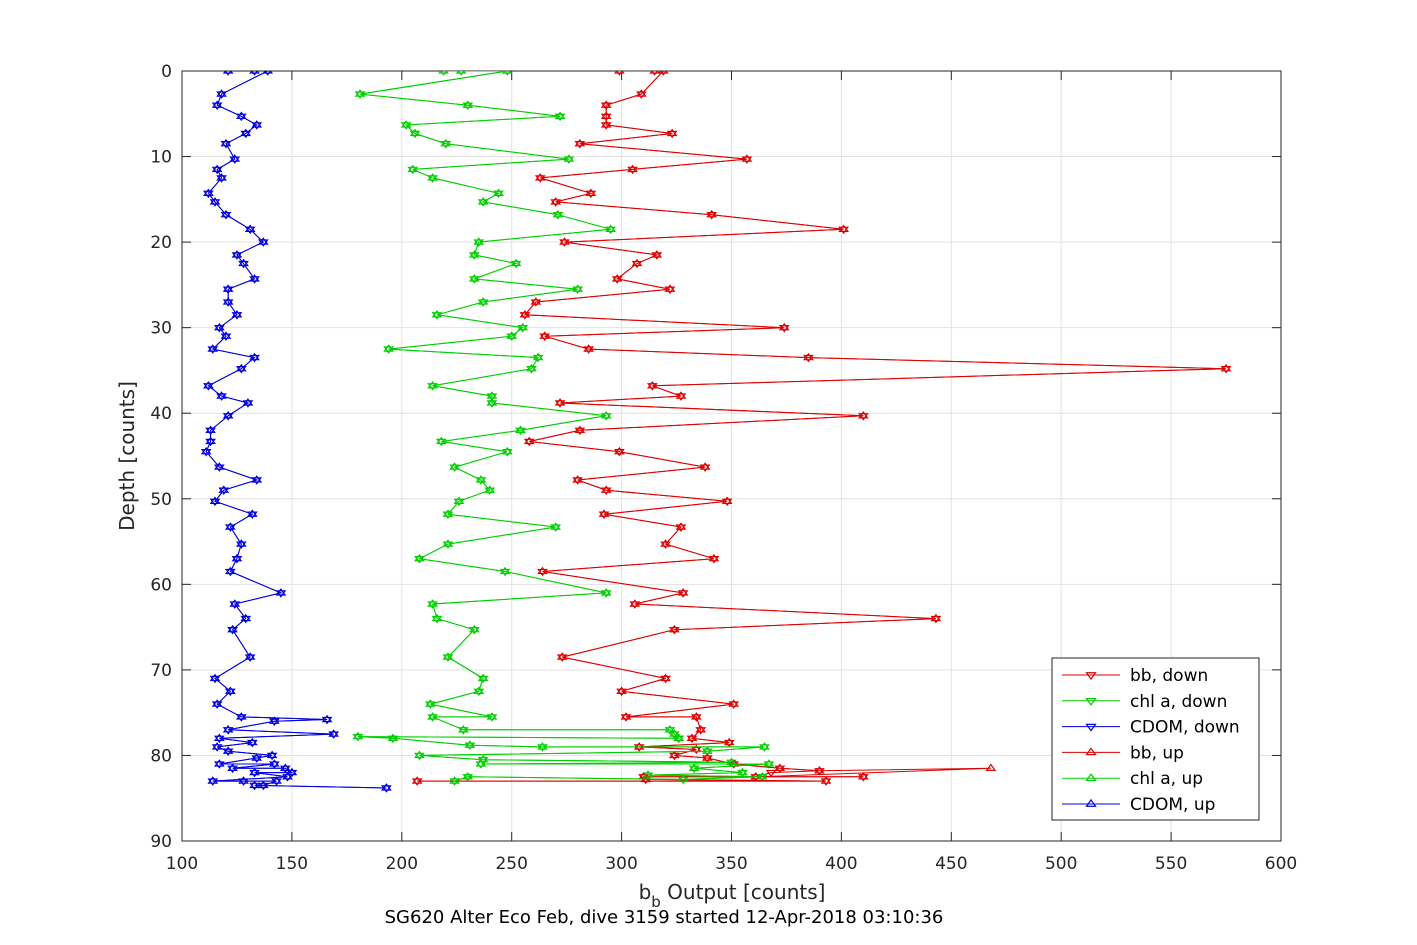  Describe the element at coordinates (161, 756) in the screenshot. I see `y-tick-label: 80` at that location.